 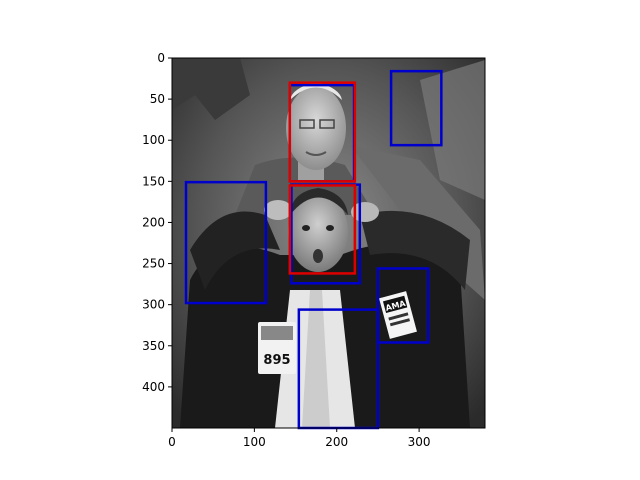 I want to click on y-tick-label: 50, so click(x=157, y=99).